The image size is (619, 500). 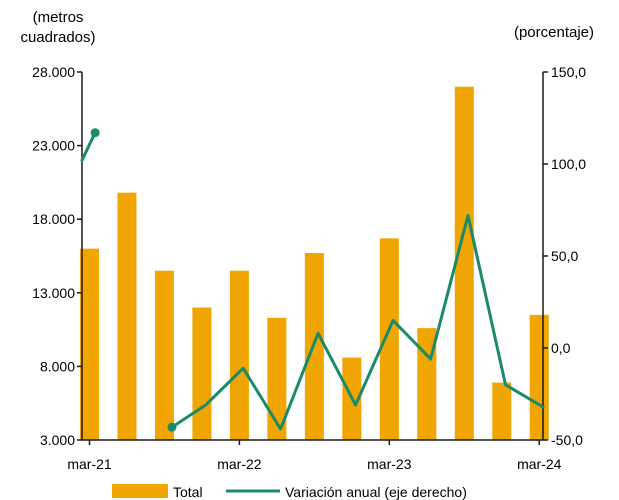 I want to click on x-tick-label-2: mar-23, so click(x=389, y=464).